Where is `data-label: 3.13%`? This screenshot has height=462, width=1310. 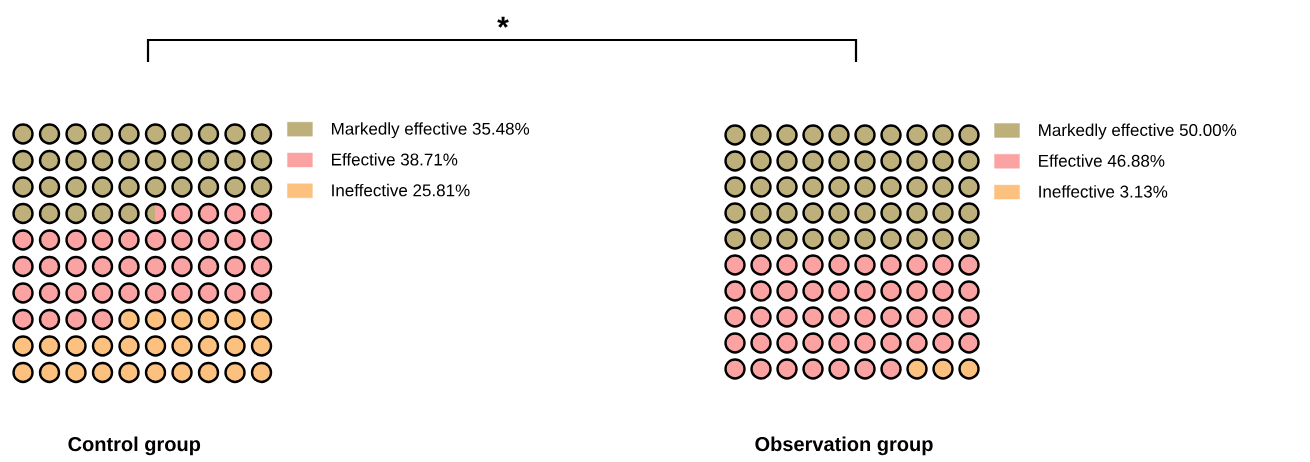
data-label: 3.13% is located at coordinates (1144, 191).